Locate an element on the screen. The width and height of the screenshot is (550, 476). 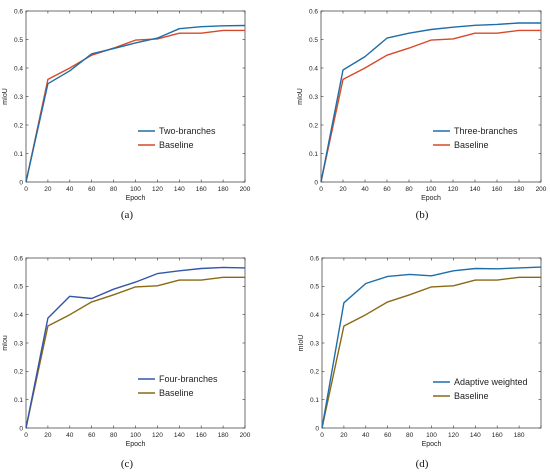
legend-entry: Two-branches is located at coordinates (187, 131).